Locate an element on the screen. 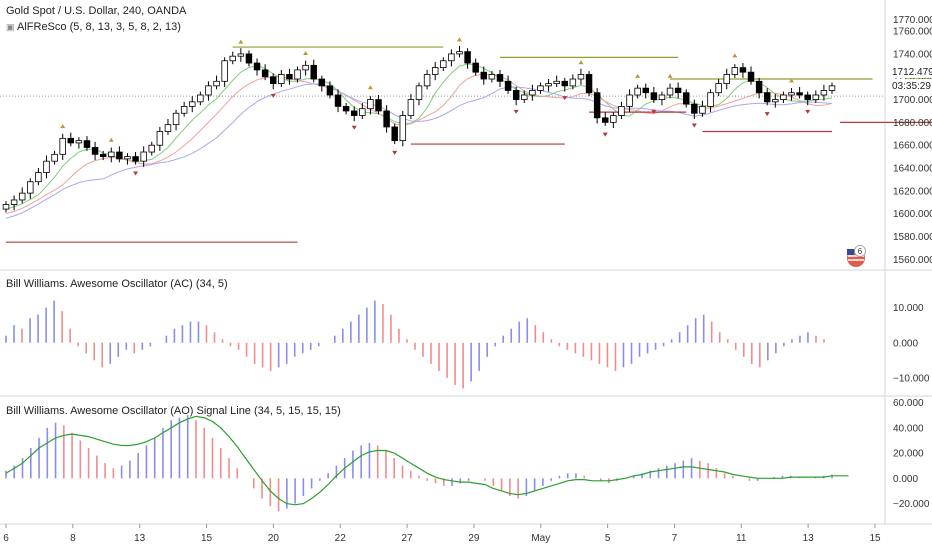 This screenshot has height=555, width=932. ac-pane is located at coordinates (418, 344).